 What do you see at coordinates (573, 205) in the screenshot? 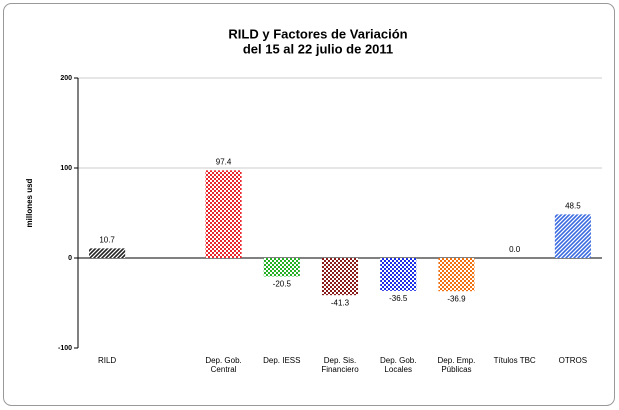
I see `data-label: 48.5` at bounding box center [573, 205].